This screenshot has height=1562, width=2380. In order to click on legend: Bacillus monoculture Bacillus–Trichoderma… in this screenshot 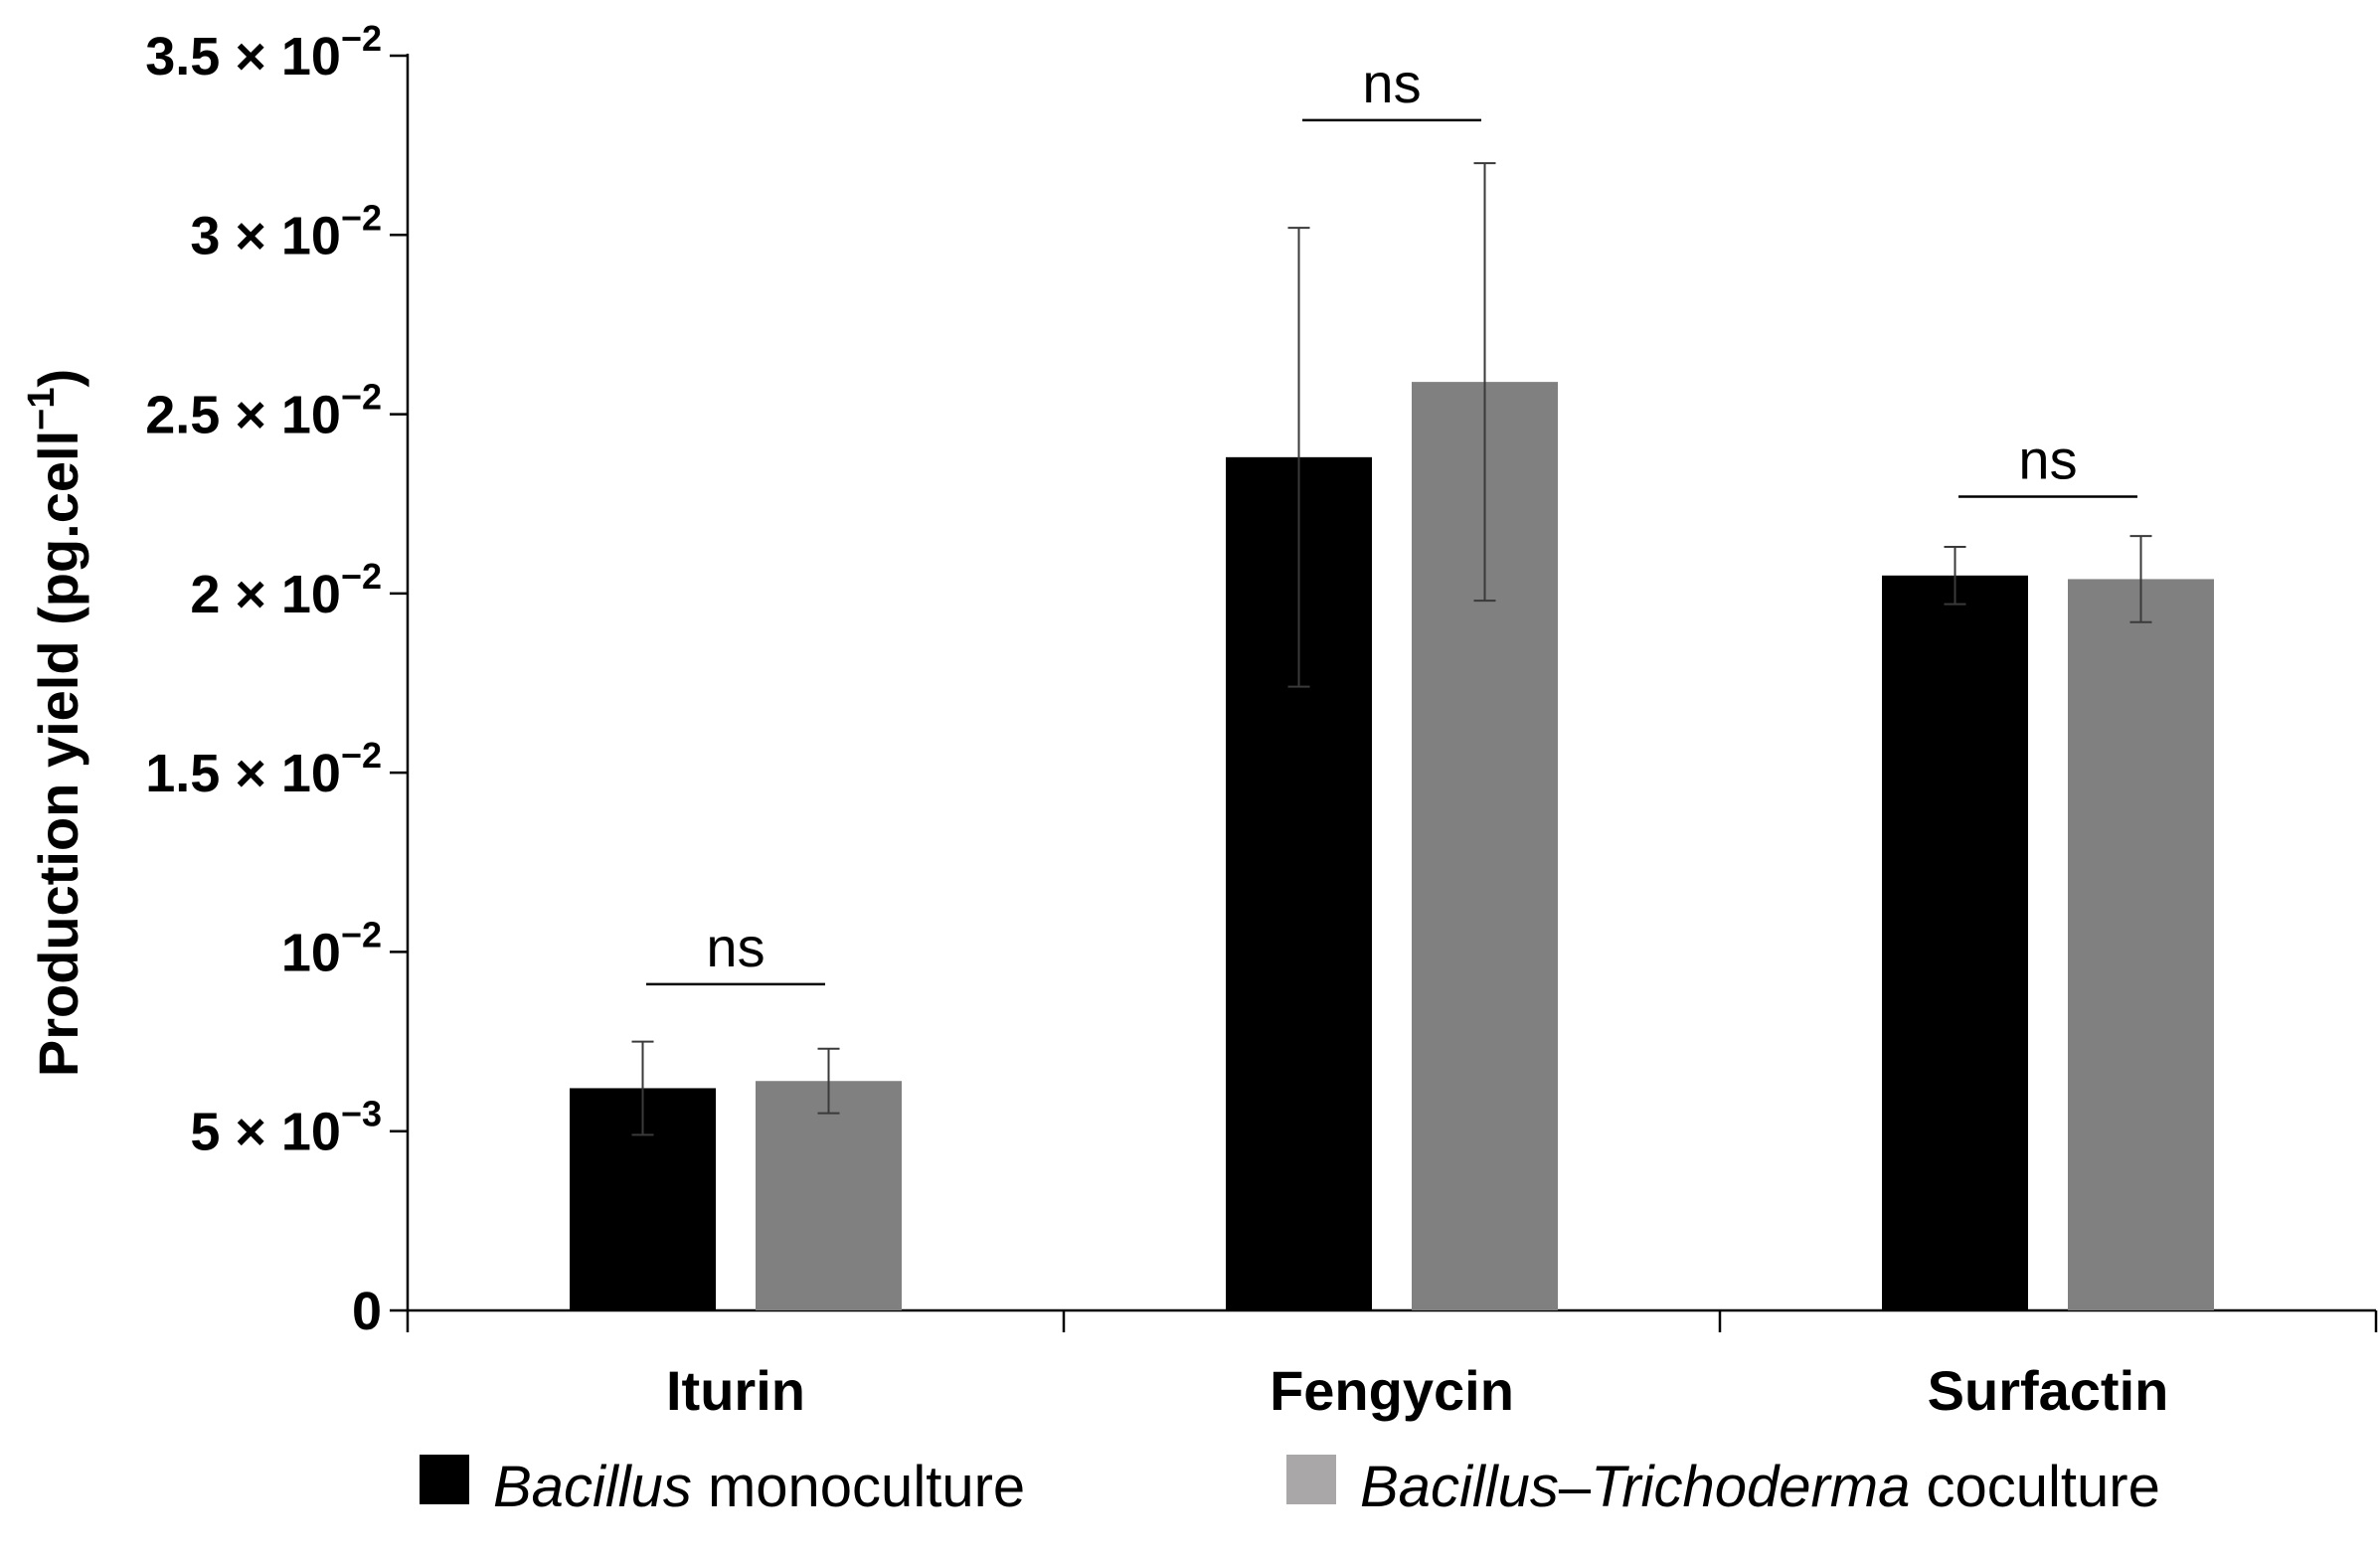, I will do `click(1290, 1487)`.